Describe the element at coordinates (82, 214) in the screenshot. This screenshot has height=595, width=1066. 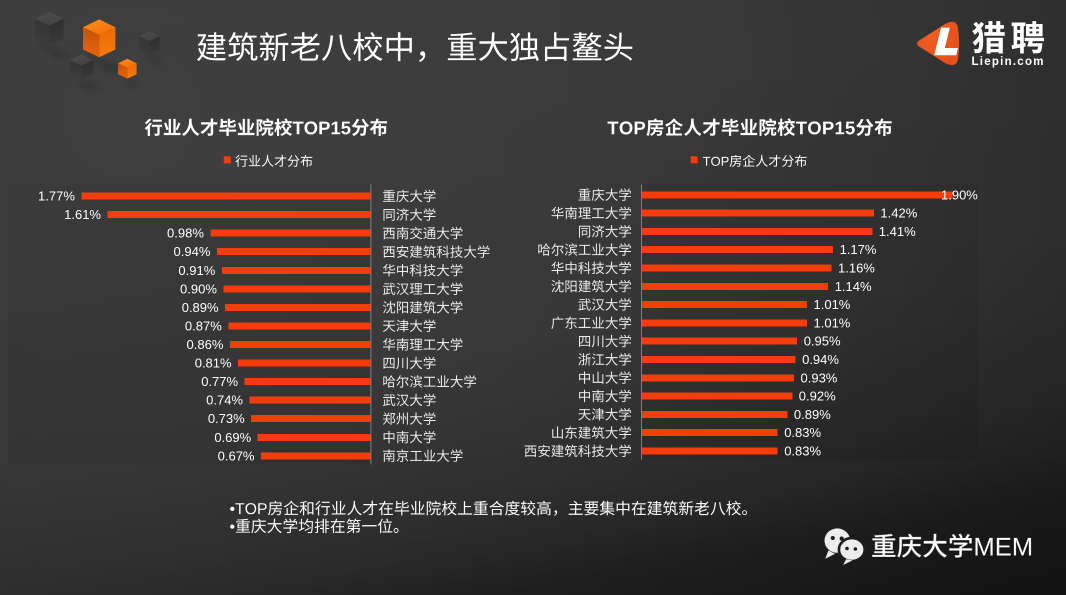
I see `svg-text: 1.61%` at that location.